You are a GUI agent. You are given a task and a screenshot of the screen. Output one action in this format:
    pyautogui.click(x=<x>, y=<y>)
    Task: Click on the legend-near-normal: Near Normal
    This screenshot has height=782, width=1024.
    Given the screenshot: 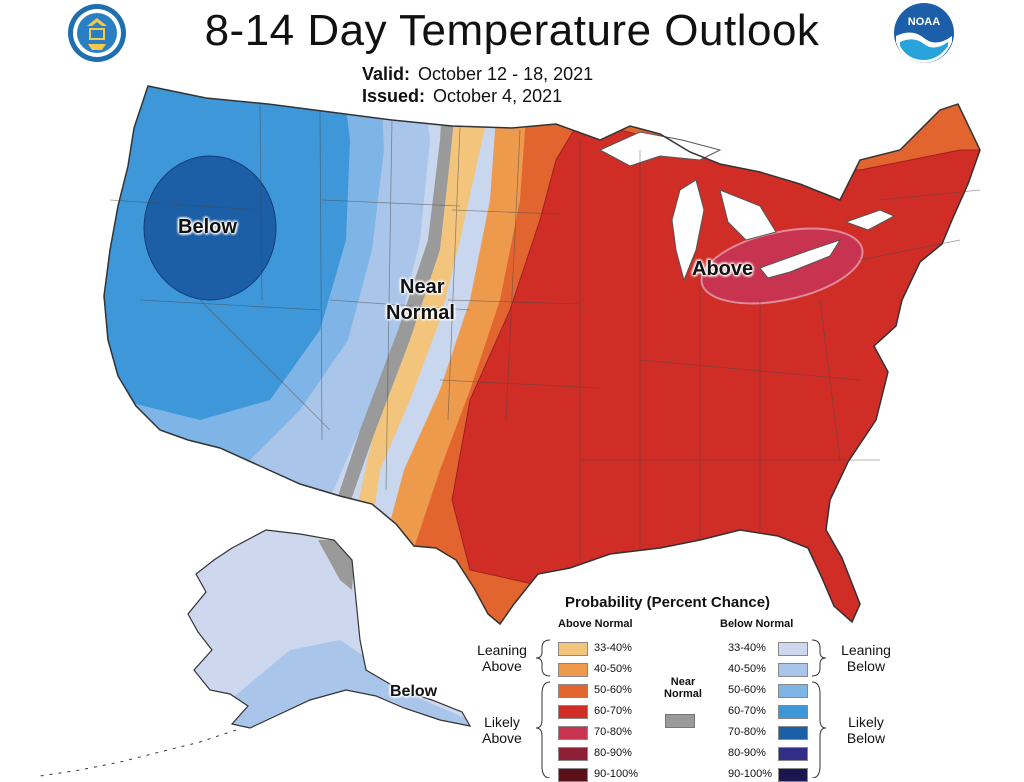 What is the action you would take?
    pyautogui.click(x=683, y=688)
    